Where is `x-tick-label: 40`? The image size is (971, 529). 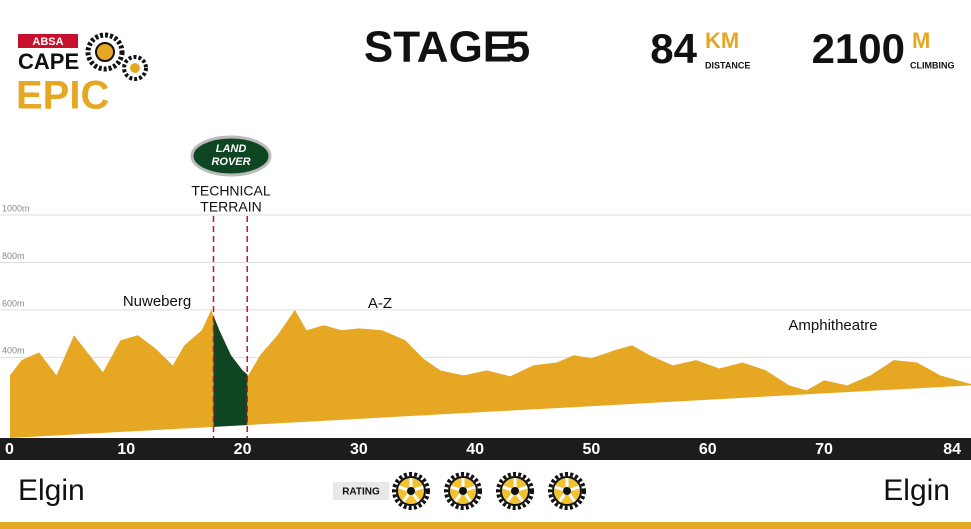 x-tick-label: 40 is located at coordinates (475, 449).